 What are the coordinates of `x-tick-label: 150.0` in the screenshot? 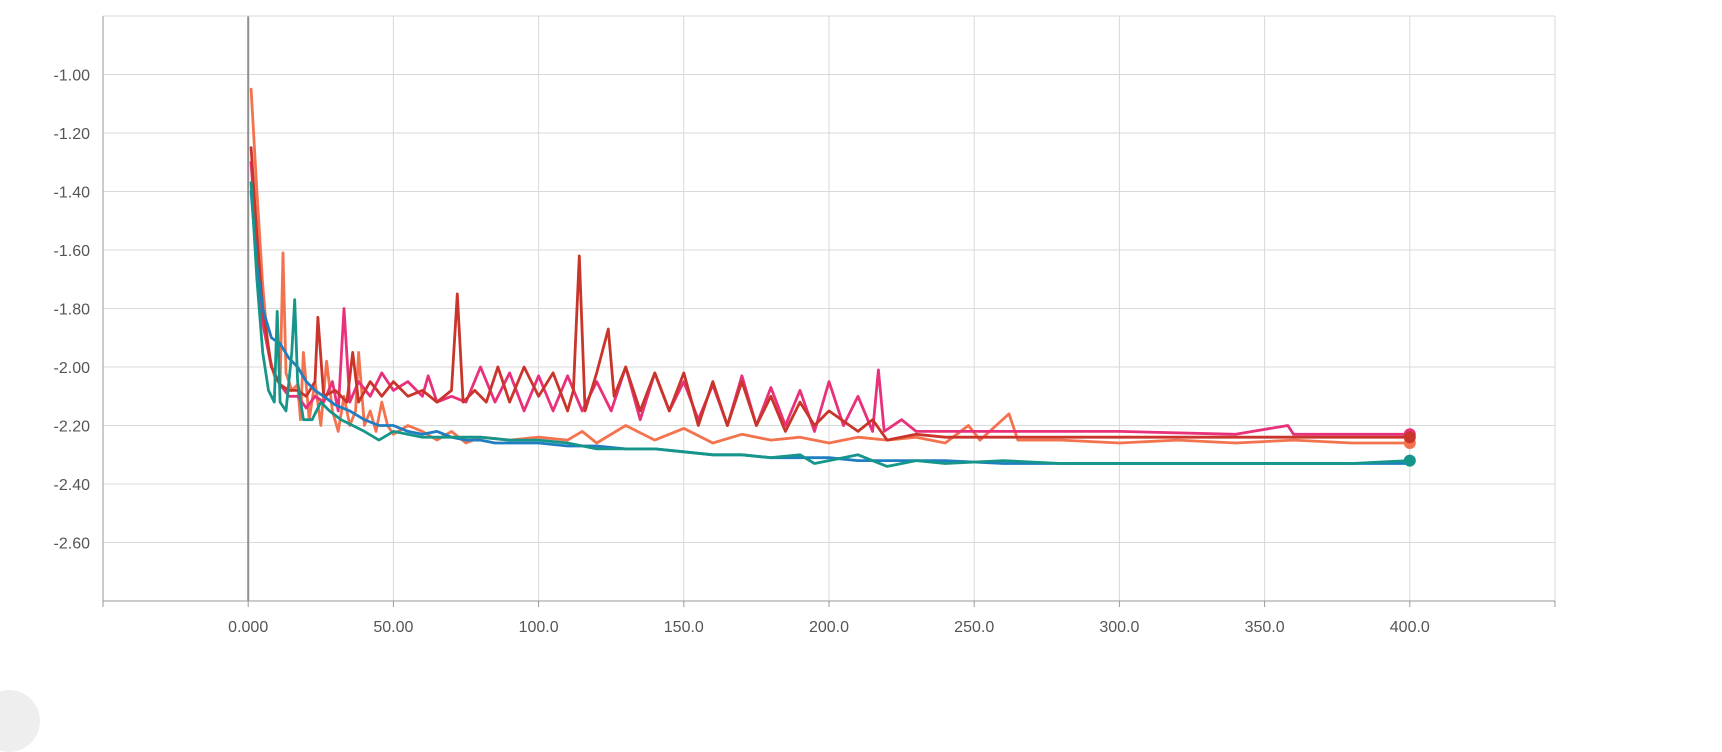 It's located at (684, 627).